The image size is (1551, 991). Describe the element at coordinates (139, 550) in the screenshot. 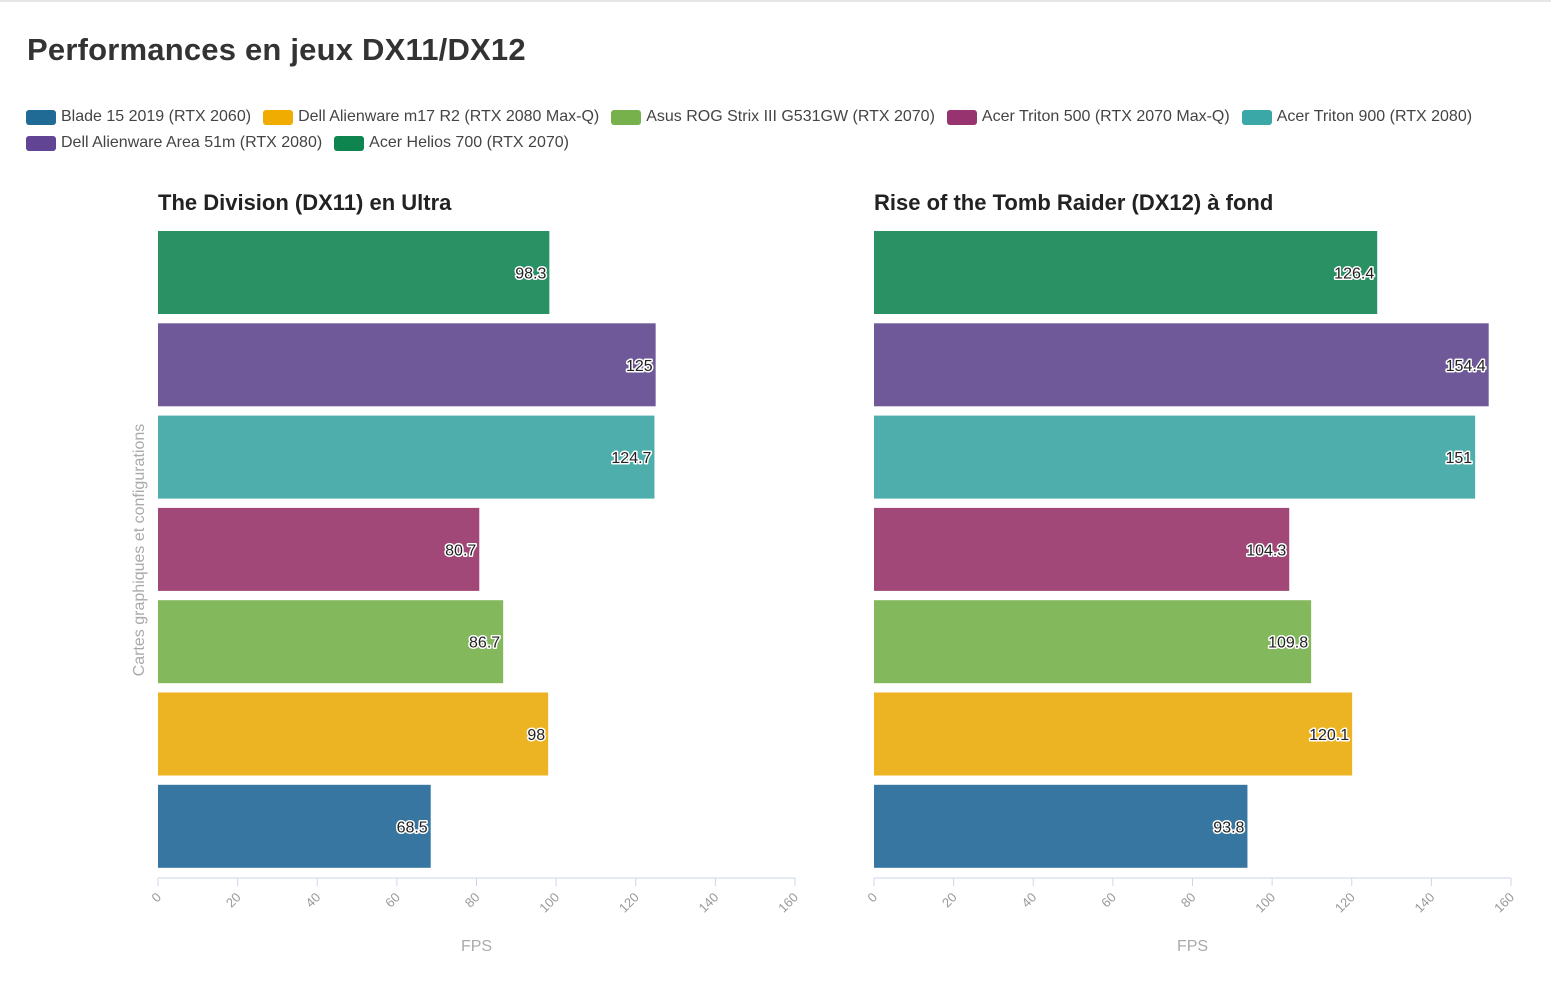

I see `y-axis-title: Cartes graphiques et configurations` at that location.